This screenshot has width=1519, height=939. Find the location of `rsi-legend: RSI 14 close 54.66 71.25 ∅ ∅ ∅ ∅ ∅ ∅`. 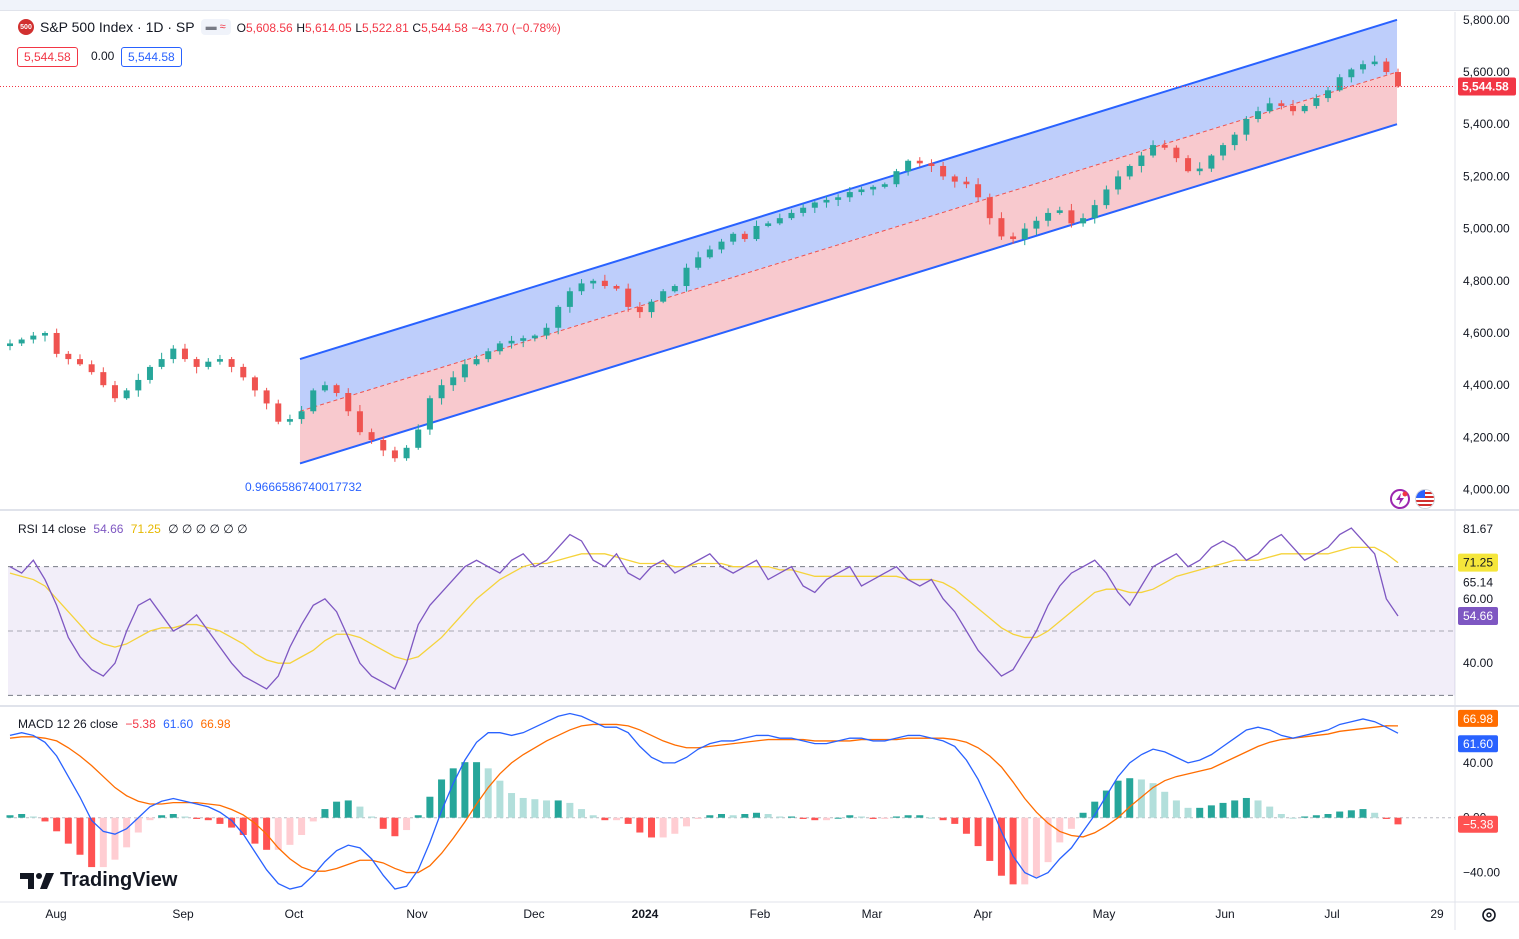

rsi-legend: RSI 14 close 54.66 71.25 ∅ ∅ ∅ ∅ ∅ ∅ is located at coordinates (133, 529).